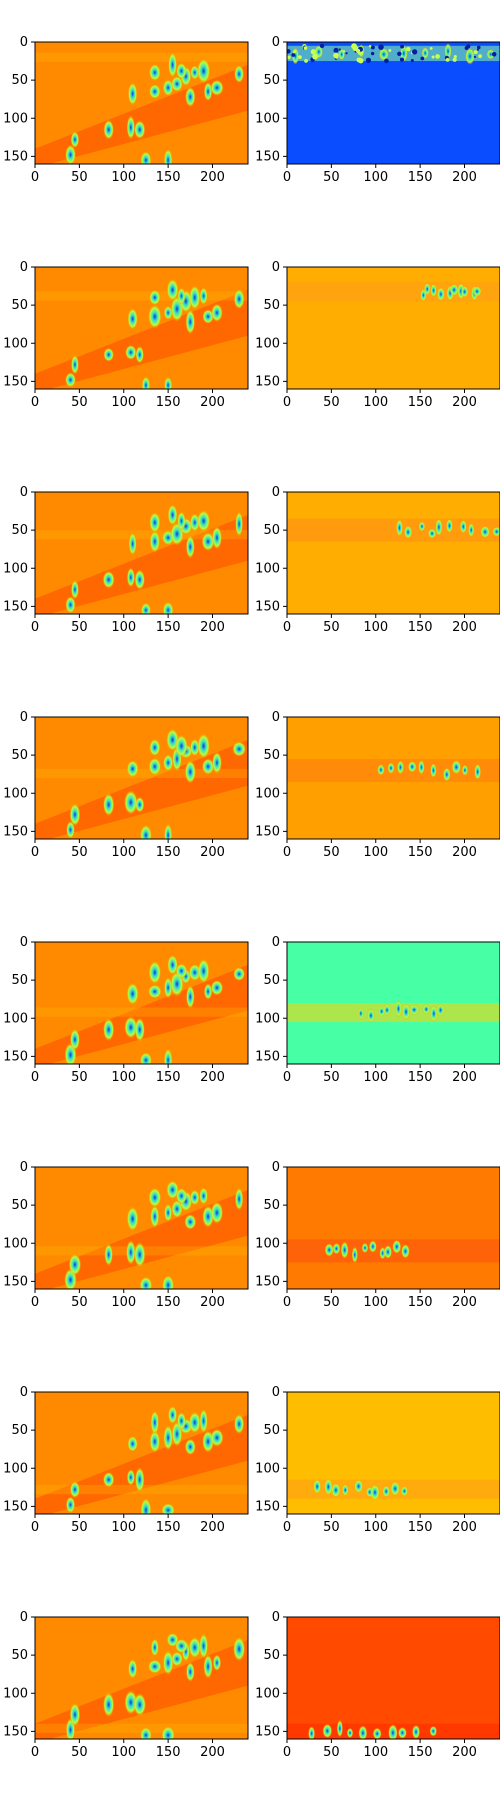 Image resolution: width=500 pixels, height=1800 pixels. What do you see at coordinates (377, 785) in the screenshot?
I see `panel-r4-c2: 0 50 100 150 200 0 50 100 150` at bounding box center [377, 785].